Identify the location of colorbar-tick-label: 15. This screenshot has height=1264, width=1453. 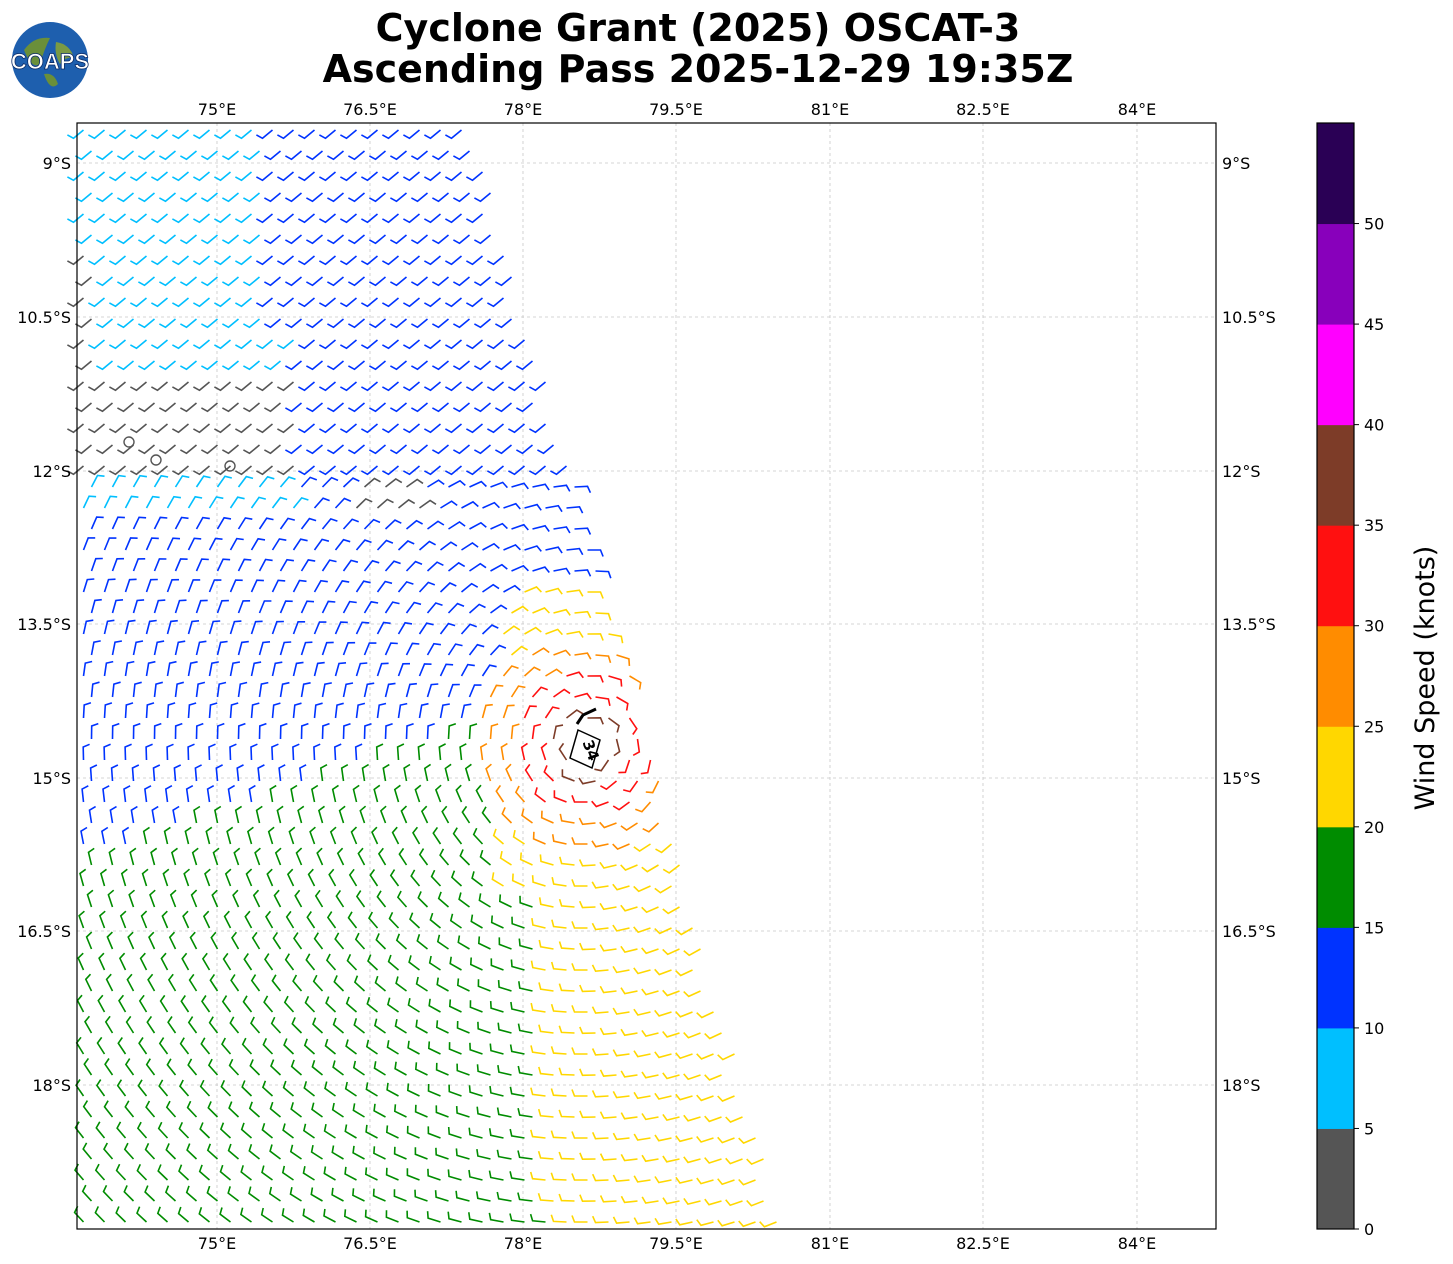
(1374, 927).